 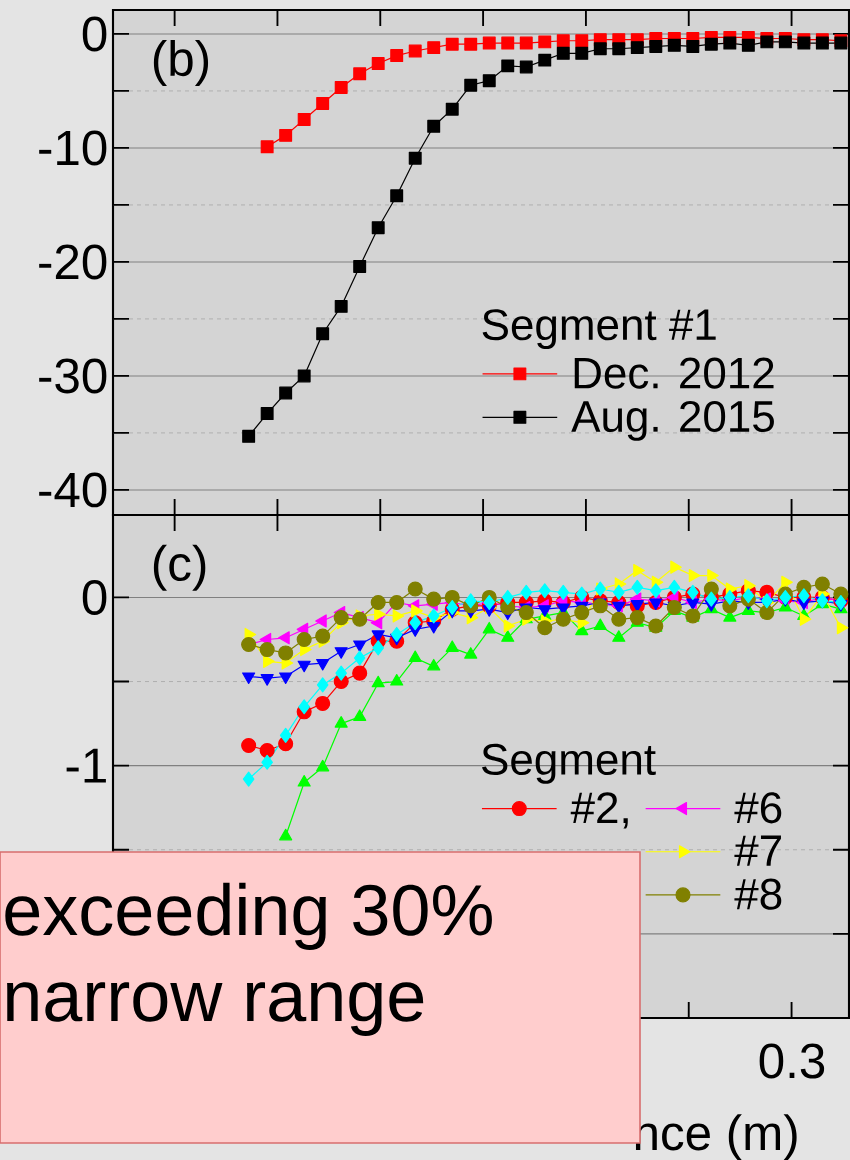 What do you see at coordinates (672, 420) in the screenshot?
I see `legend-label: Aug. 2015` at bounding box center [672, 420].